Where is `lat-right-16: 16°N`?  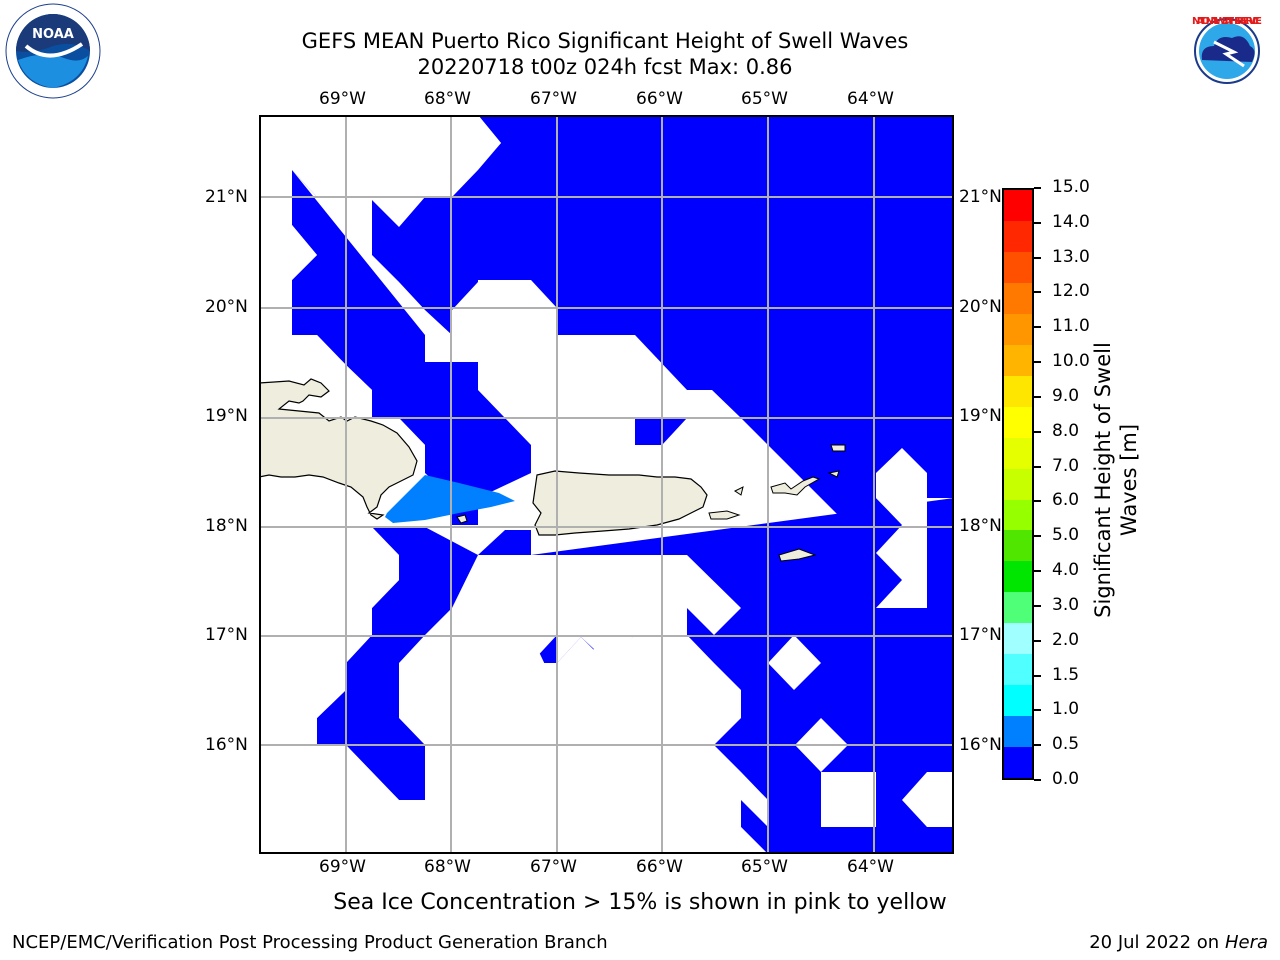
lat-right-16: 16°N is located at coordinates (980, 745).